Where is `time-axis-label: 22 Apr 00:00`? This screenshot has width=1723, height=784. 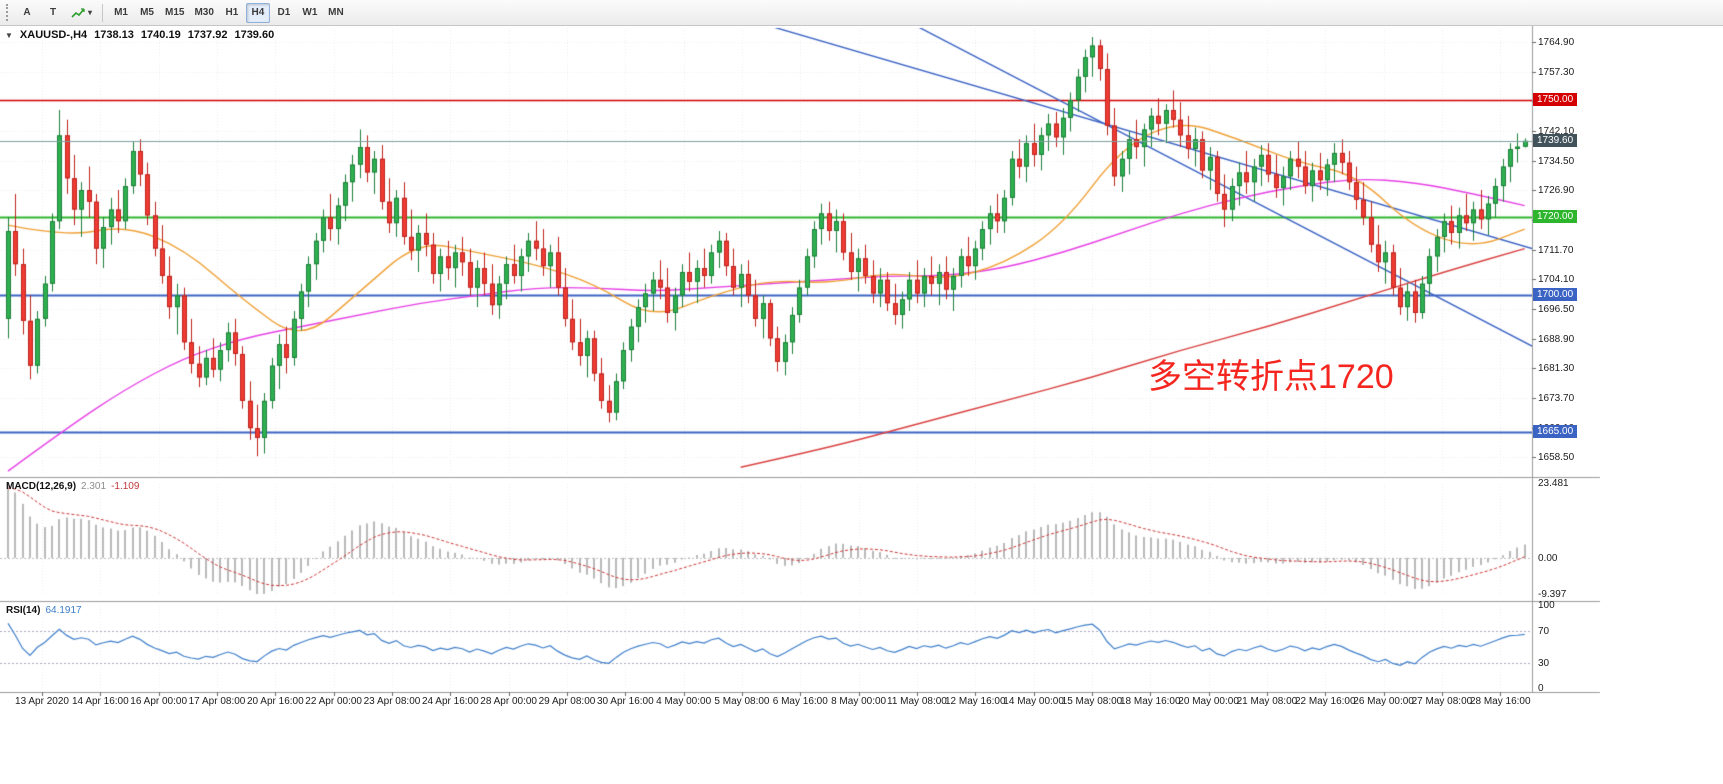
time-axis-label: 22 Apr 00:00 is located at coordinates (333, 701).